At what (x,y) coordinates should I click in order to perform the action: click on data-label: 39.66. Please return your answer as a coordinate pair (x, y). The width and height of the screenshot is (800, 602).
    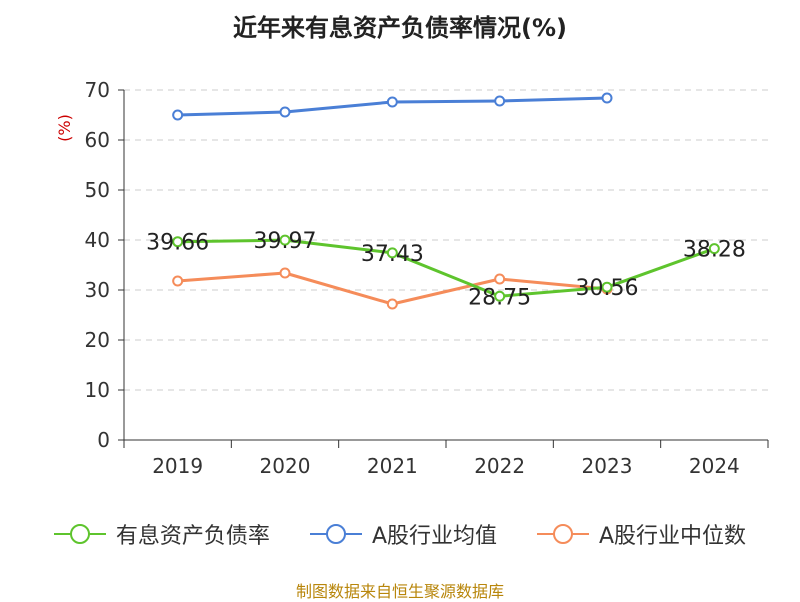
    Looking at the image, I should click on (177, 243).